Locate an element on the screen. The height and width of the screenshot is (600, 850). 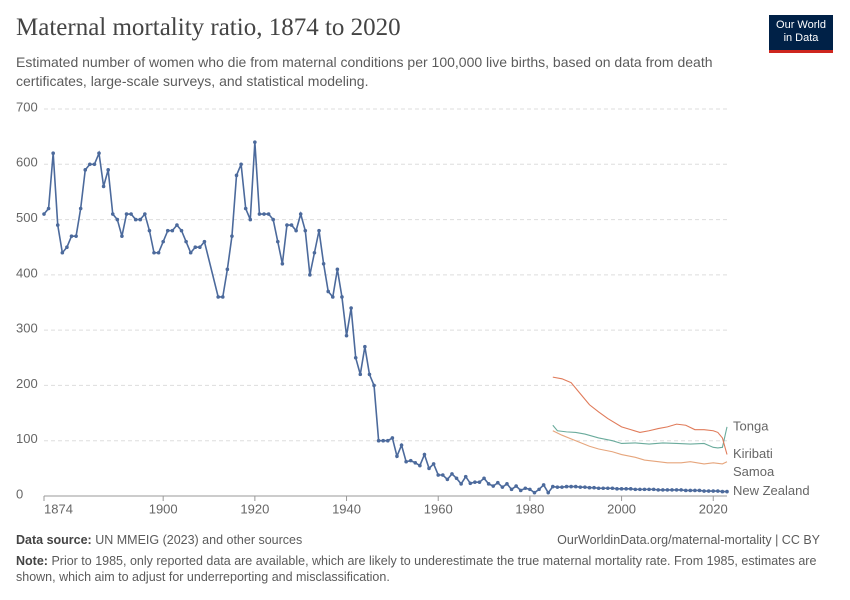
y-tick-label: 0 is located at coordinates (19, 493).